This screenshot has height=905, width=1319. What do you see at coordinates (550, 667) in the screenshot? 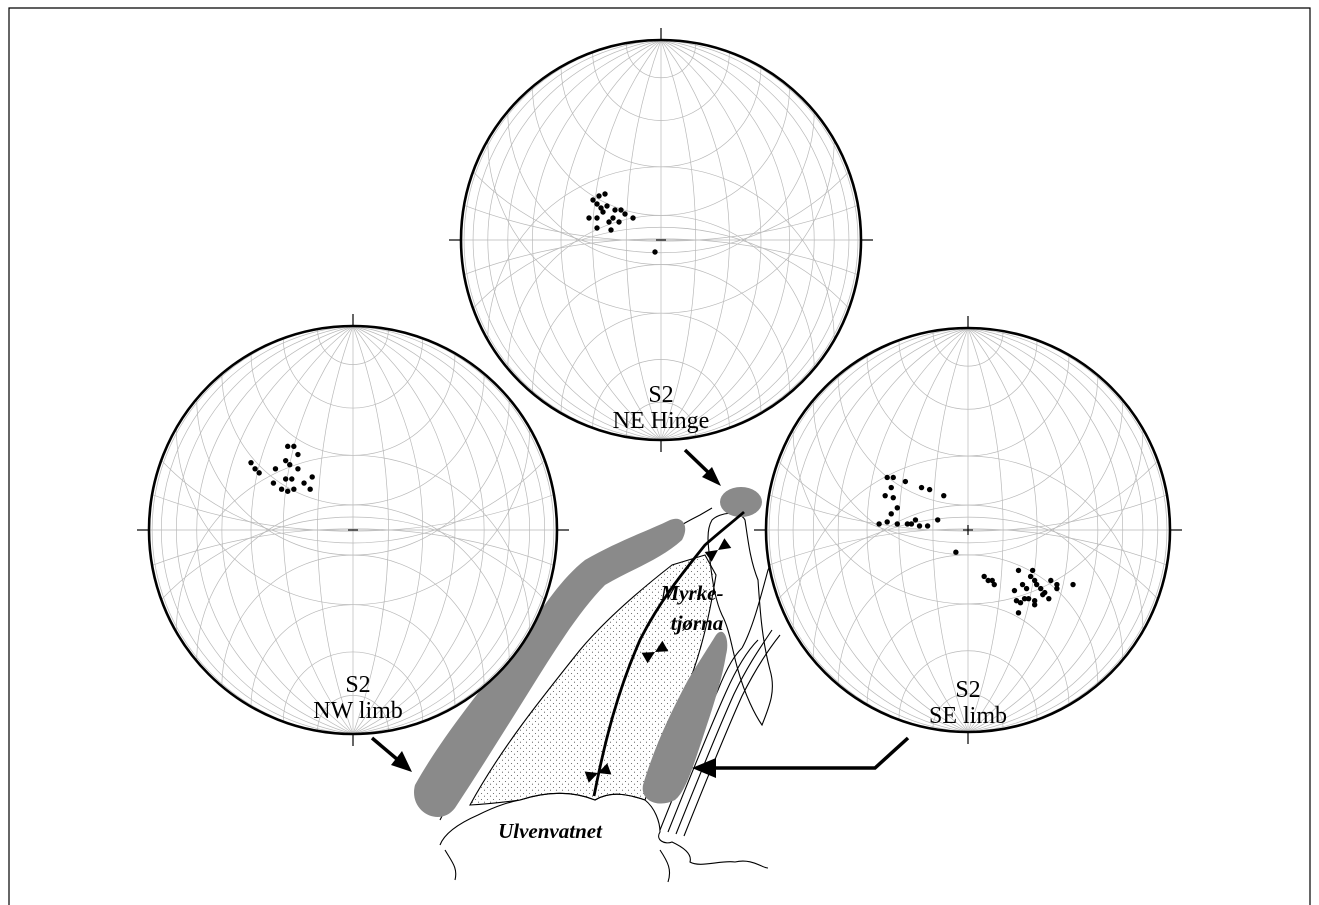
I see `gray-band-nw-limb` at bounding box center [550, 667].